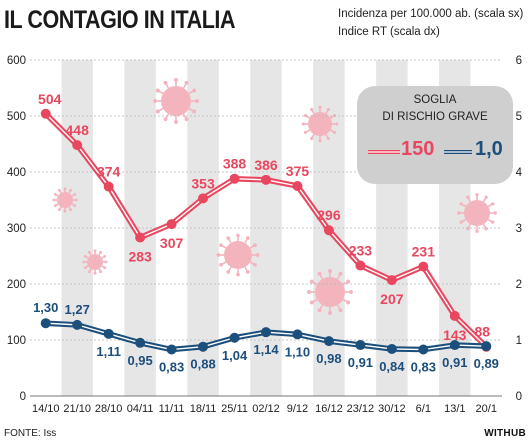 The width and height of the screenshot is (532, 443). Describe the element at coordinates (519, 285) in the screenshot. I see `y-right-tick-label: 2` at that location.